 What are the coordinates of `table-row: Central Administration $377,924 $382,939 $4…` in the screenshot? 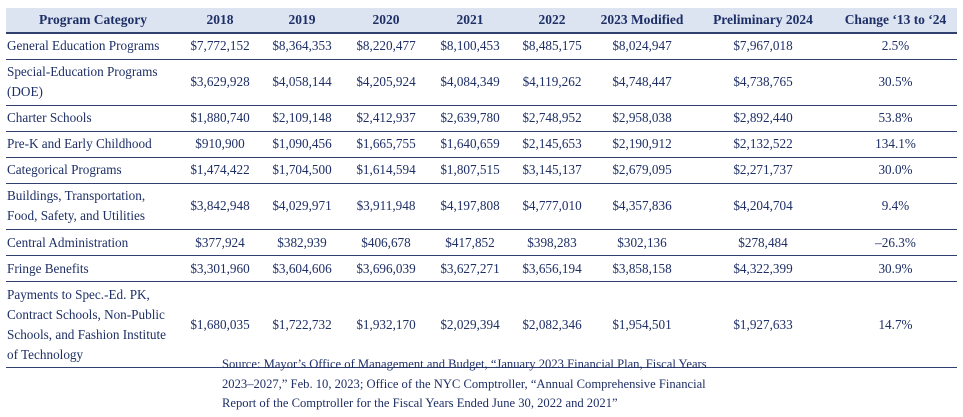 It's located at (481, 243).